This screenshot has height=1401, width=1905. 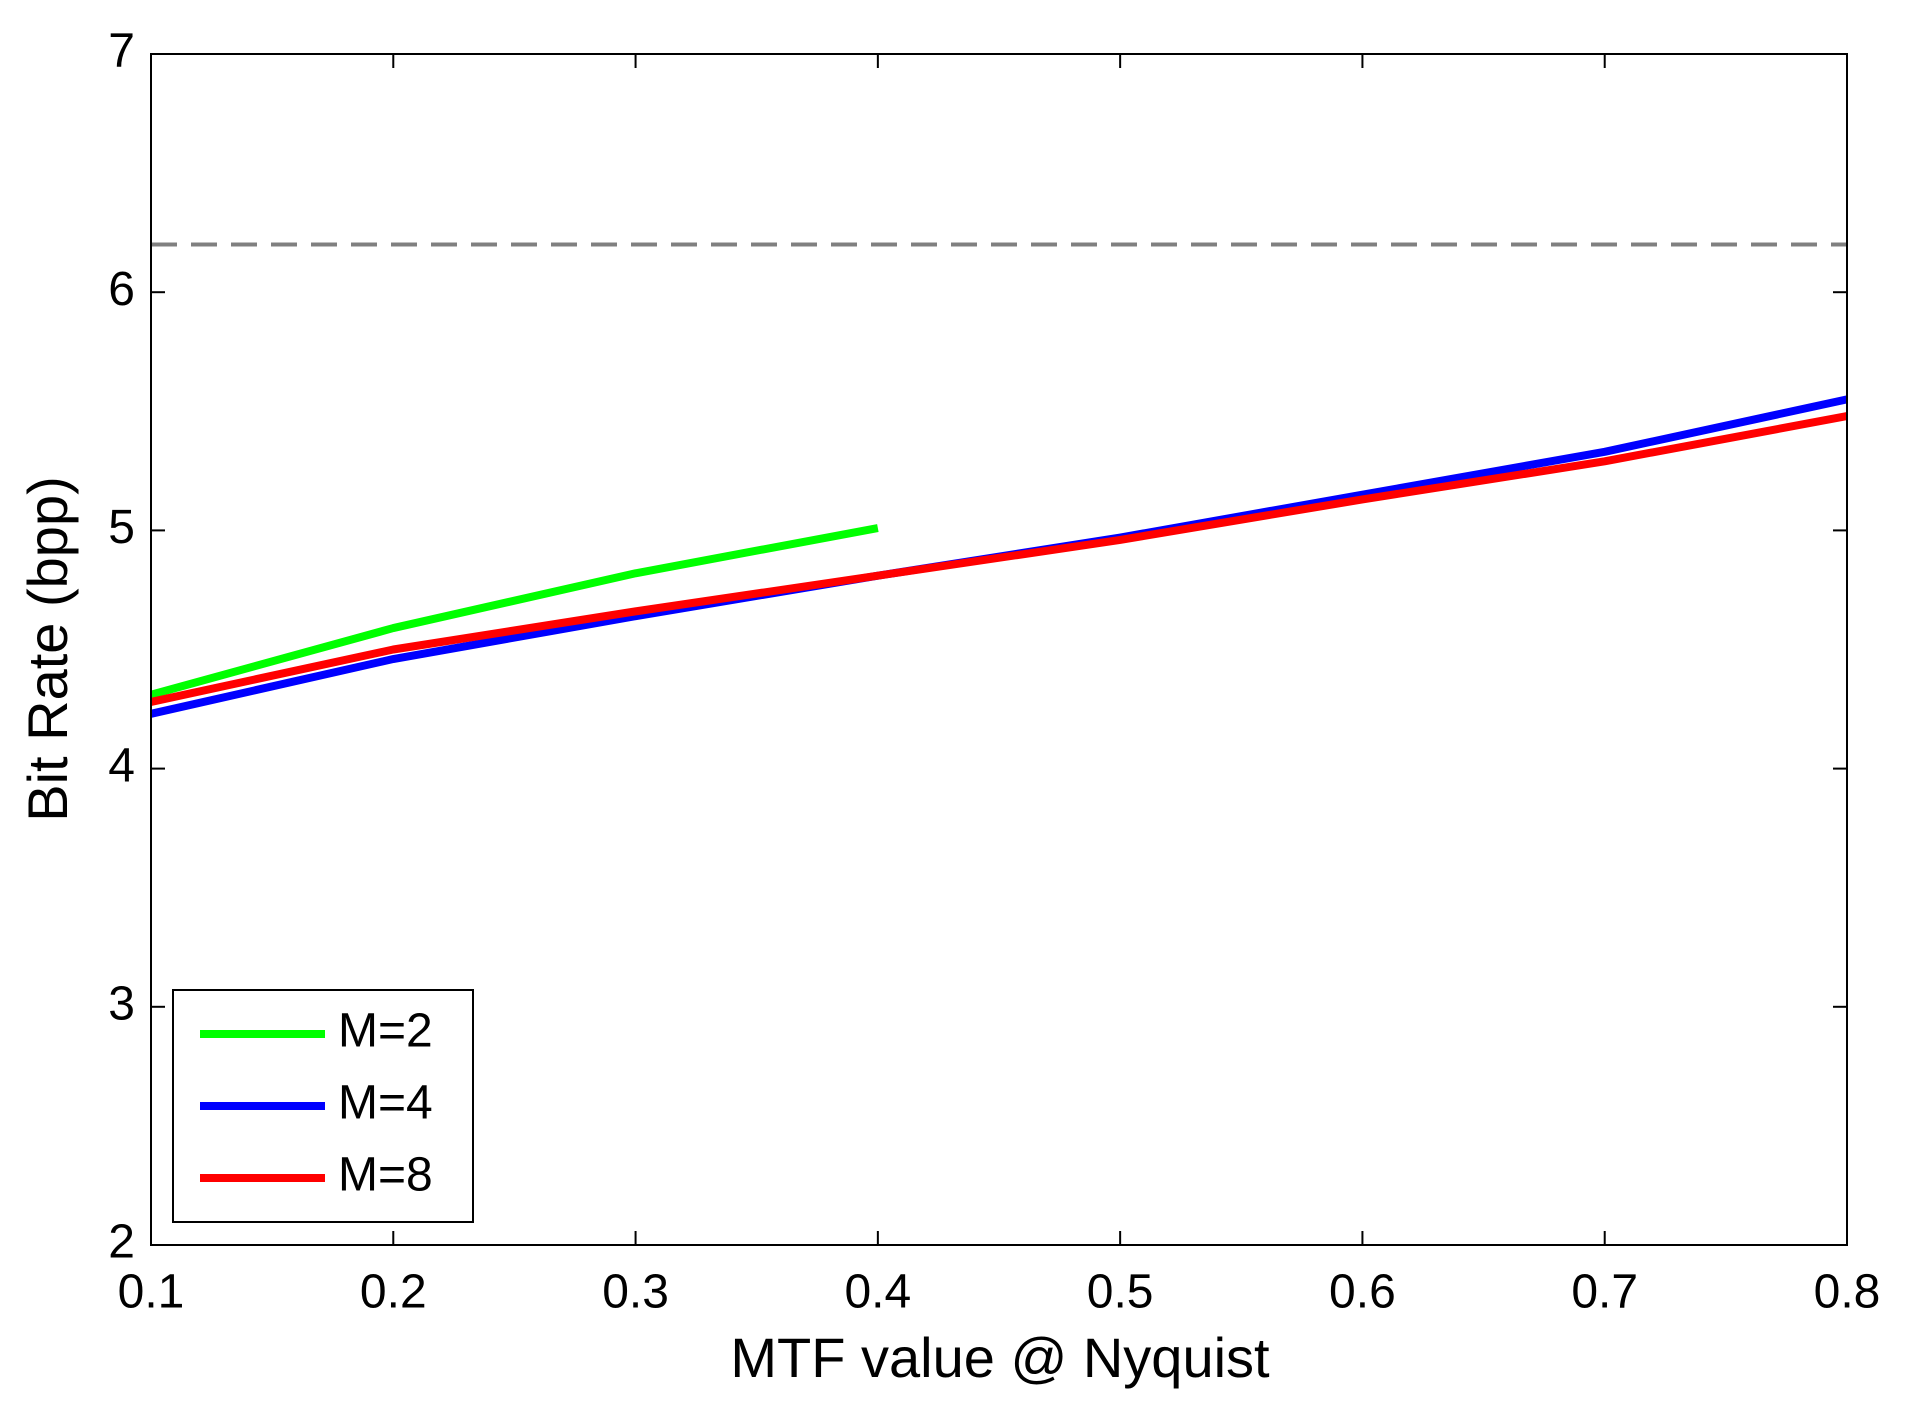 I want to click on x-tick-label: 0.3, so click(x=635, y=1292).